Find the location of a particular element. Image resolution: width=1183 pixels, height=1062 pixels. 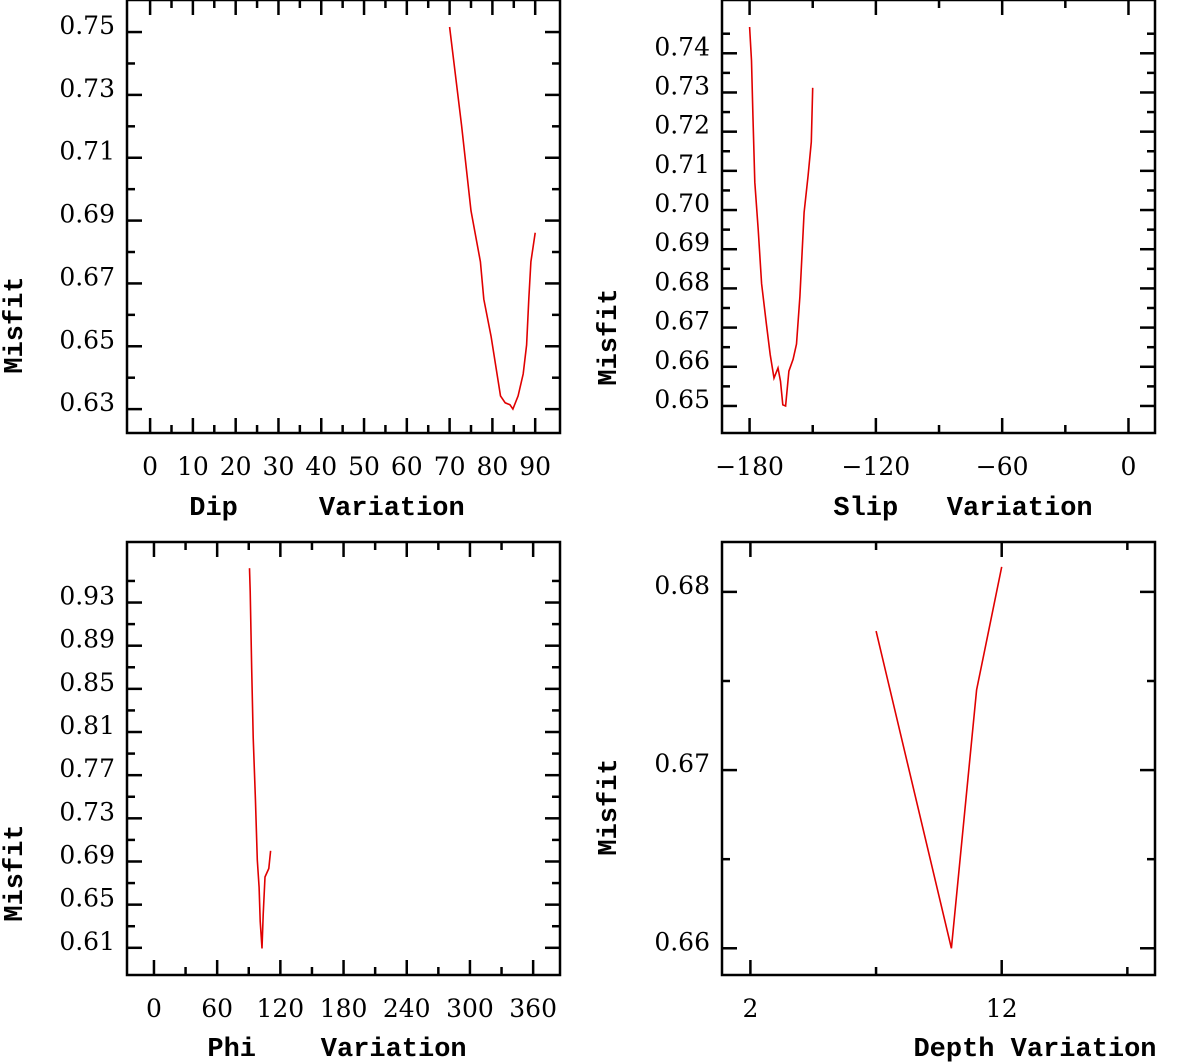

y-tick-label: 0.89 is located at coordinates (87, 639).